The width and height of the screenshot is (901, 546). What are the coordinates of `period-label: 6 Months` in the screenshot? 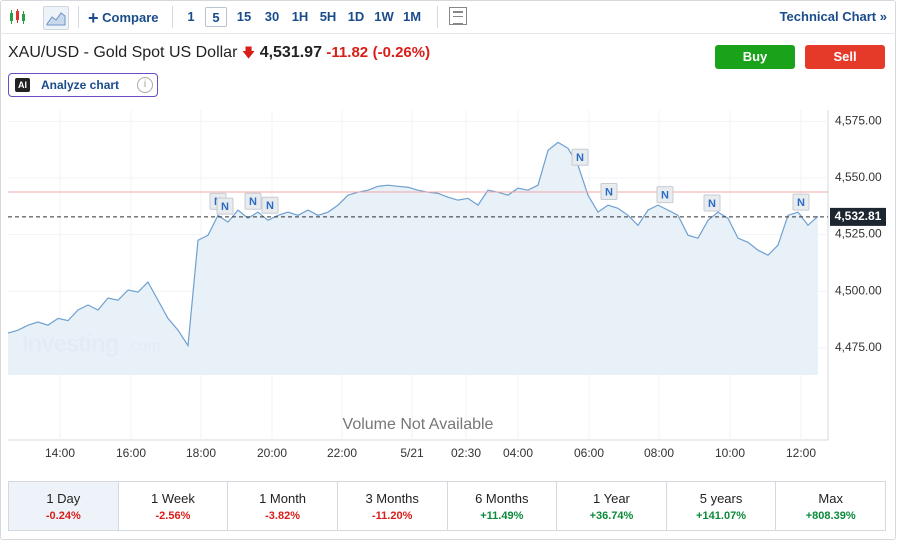 It's located at (502, 498).